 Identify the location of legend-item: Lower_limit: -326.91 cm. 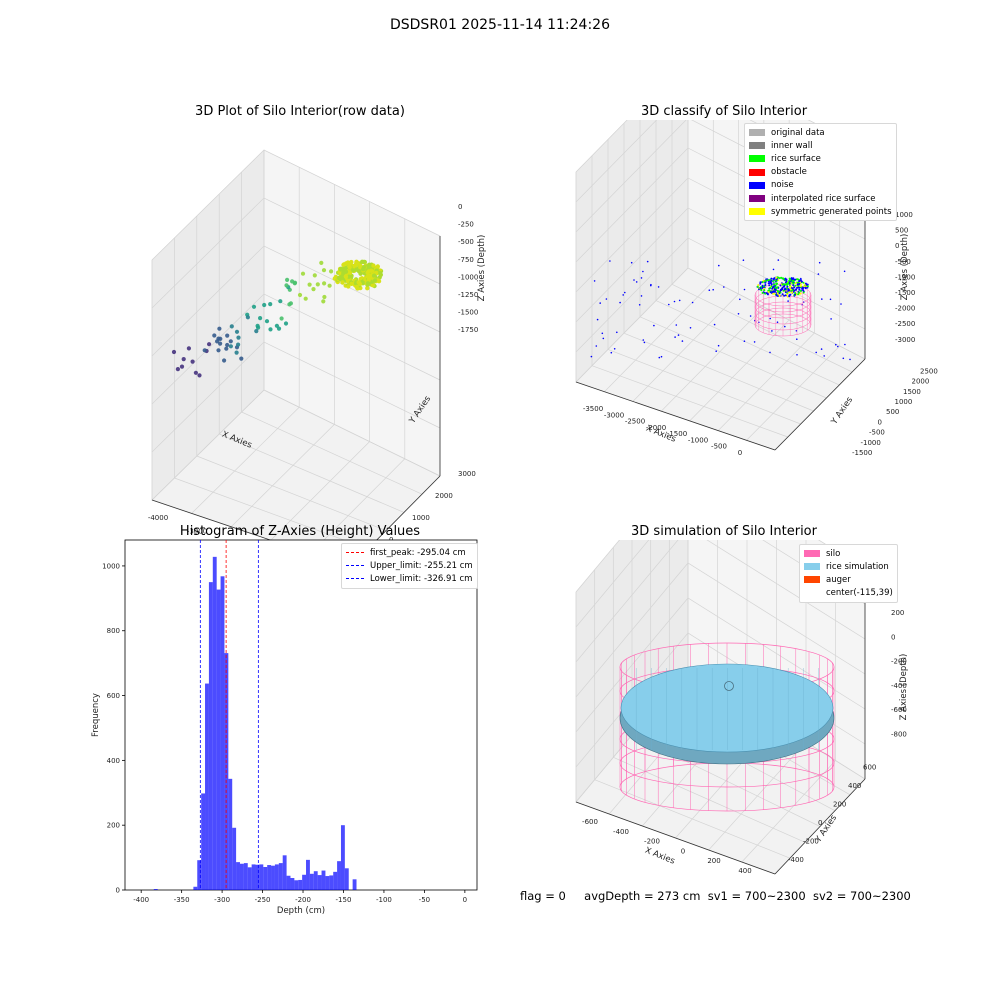
(409, 578).